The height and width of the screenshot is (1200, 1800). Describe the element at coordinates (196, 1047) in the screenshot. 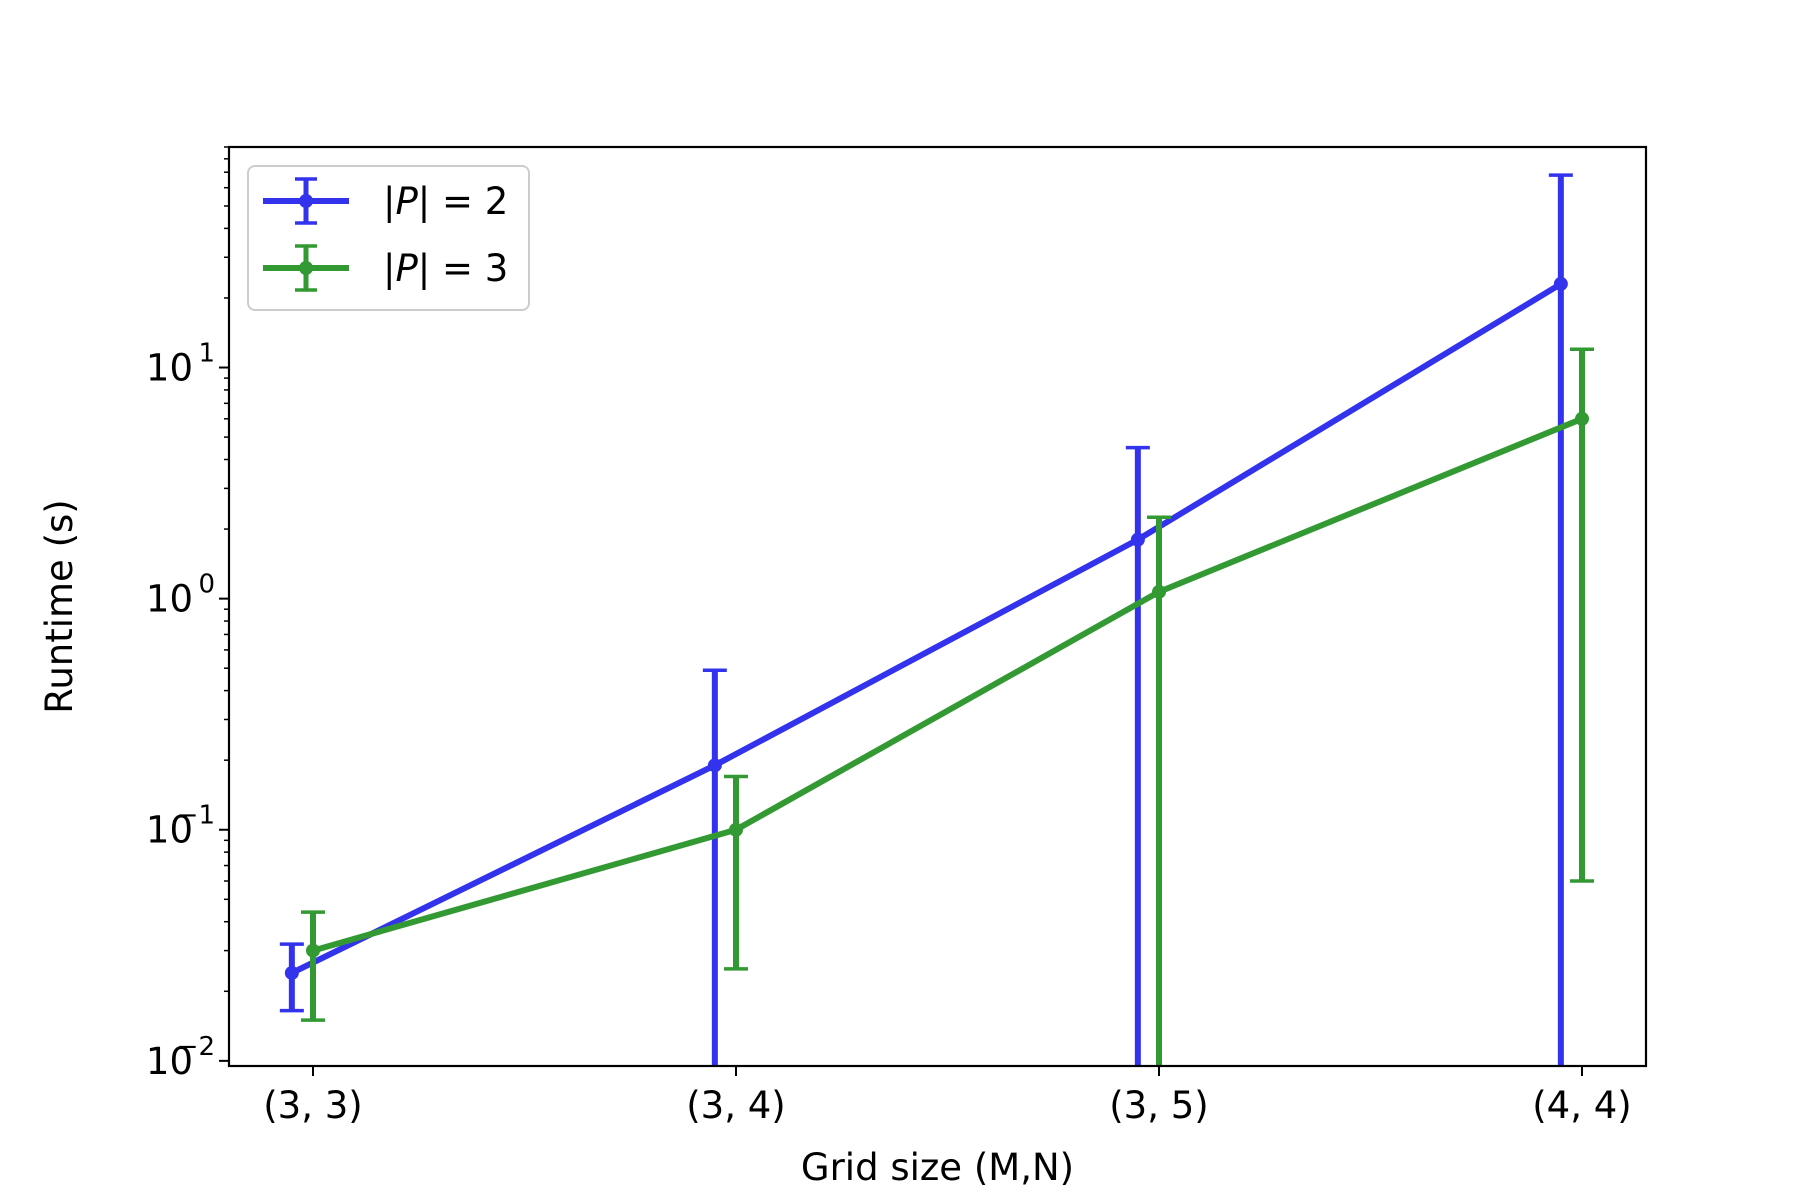

I see `y-tick-exponent: −2` at that location.